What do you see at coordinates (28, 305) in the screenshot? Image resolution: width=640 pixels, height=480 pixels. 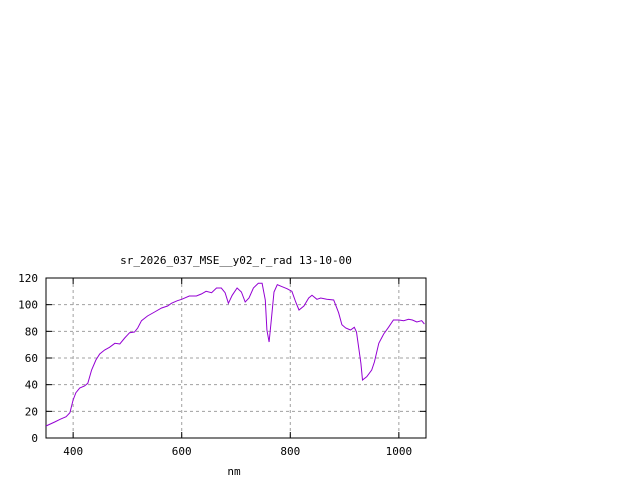 I see `y-tick-label: 100` at bounding box center [28, 305].